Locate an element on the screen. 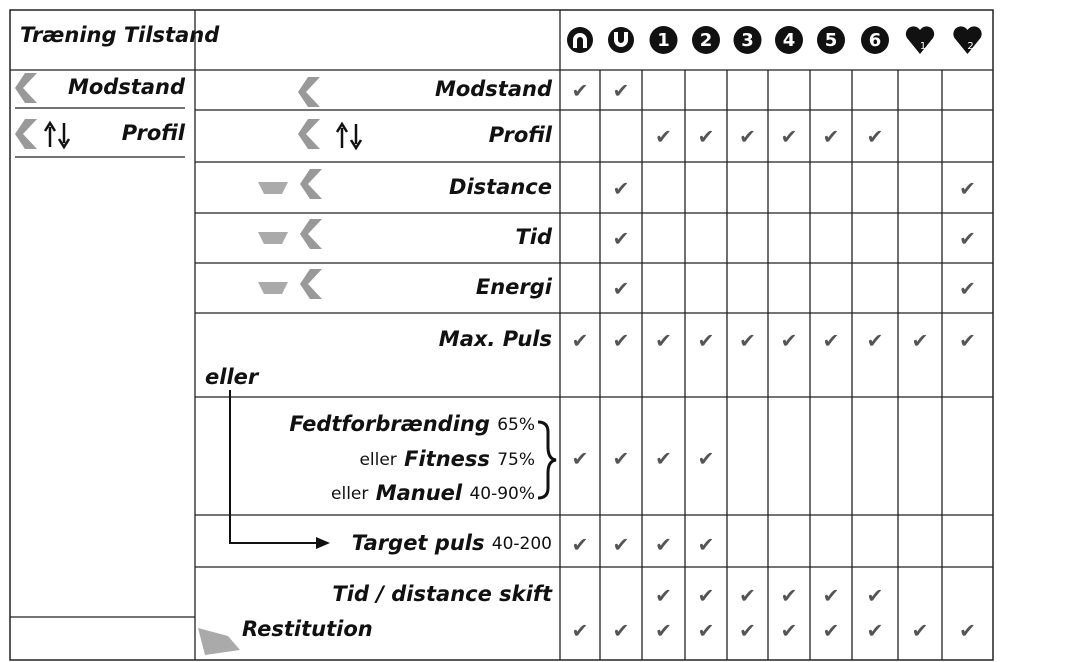 Image resolution: width=1073 pixels, height=662 pixels. program-number: 3 is located at coordinates (747, 40).